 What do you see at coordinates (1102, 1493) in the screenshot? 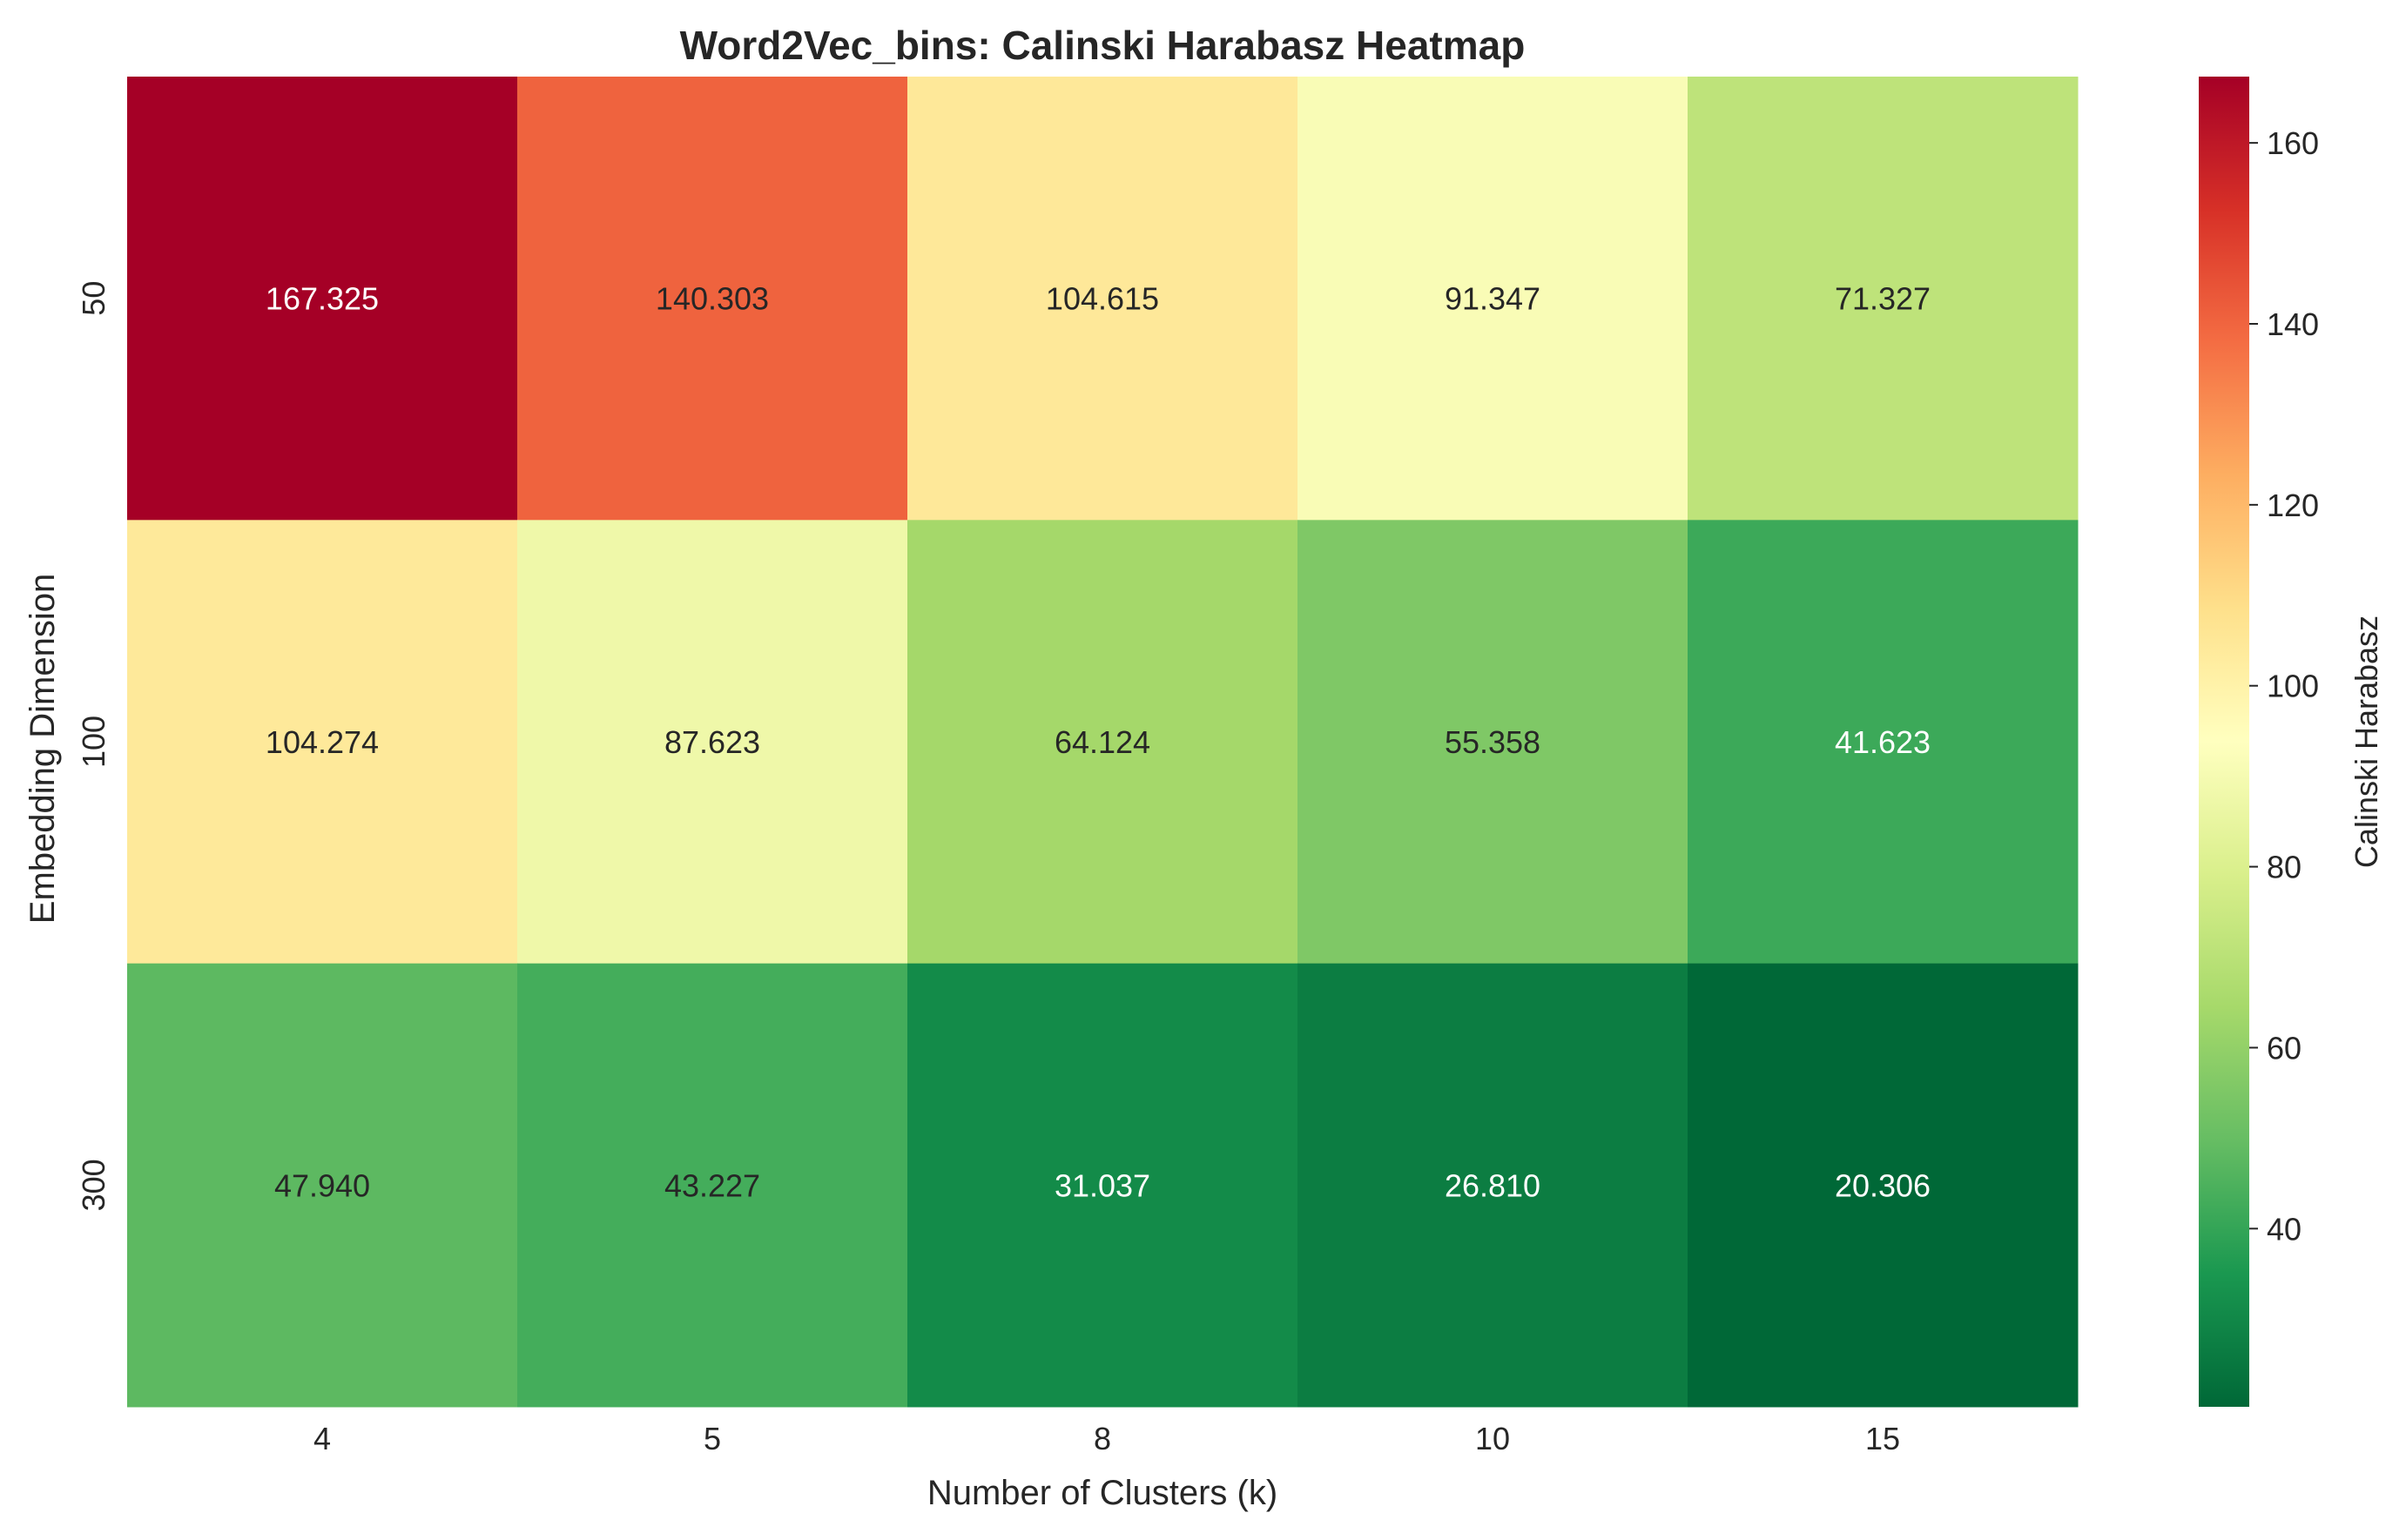
I see `x-axis-label: Number of Clusters (k)` at bounding box center [1102, 1493].